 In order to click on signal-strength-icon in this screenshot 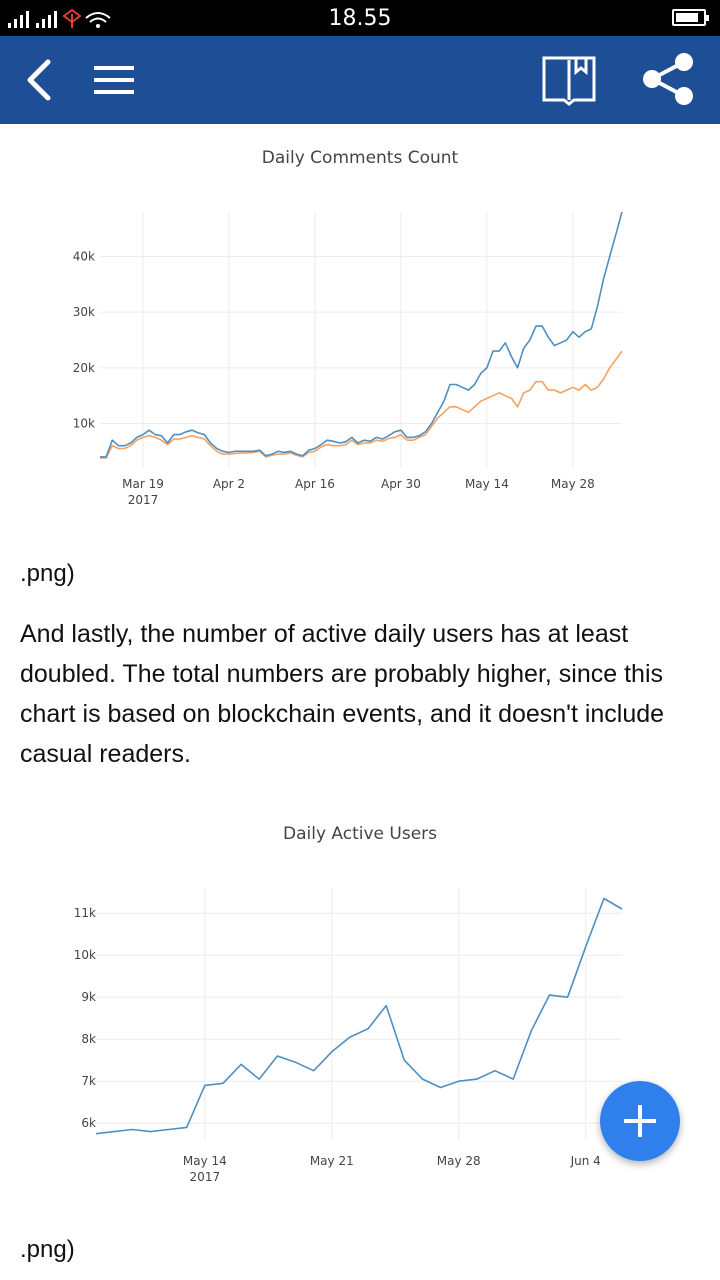, I will do `click(59, 18)`.